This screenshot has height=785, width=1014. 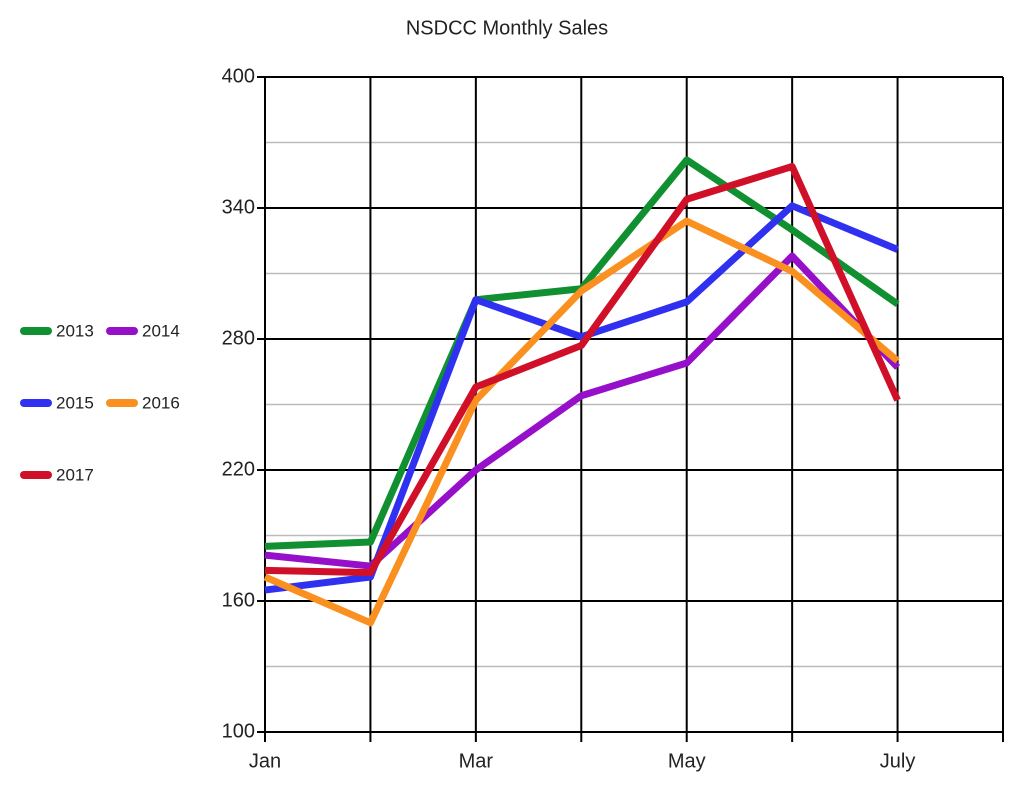 I want to click on x-tick-label: May, so click(x=687, y=761).